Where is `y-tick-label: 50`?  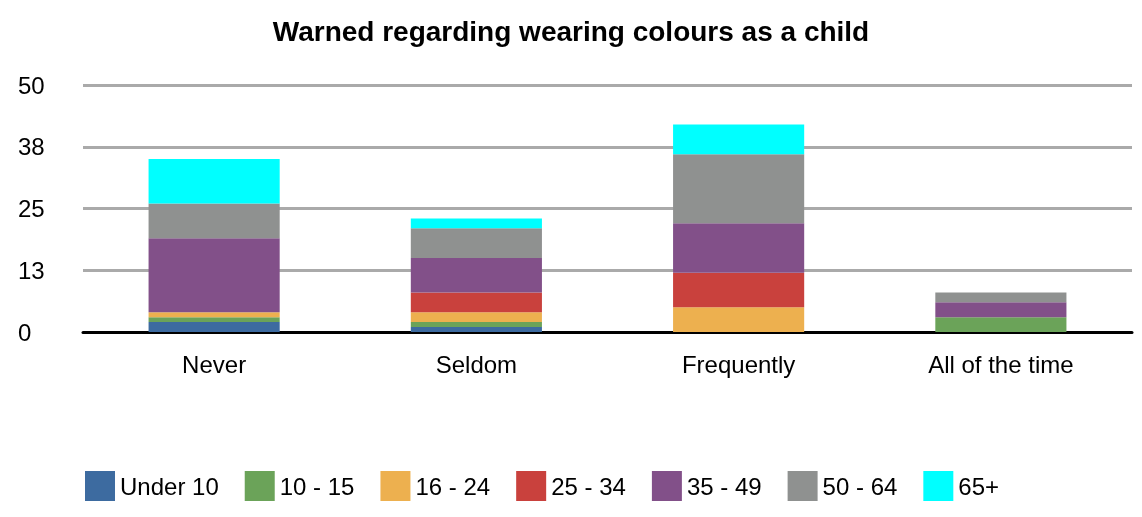 y-tick-label: 50 is located at coordinates (31, 85).